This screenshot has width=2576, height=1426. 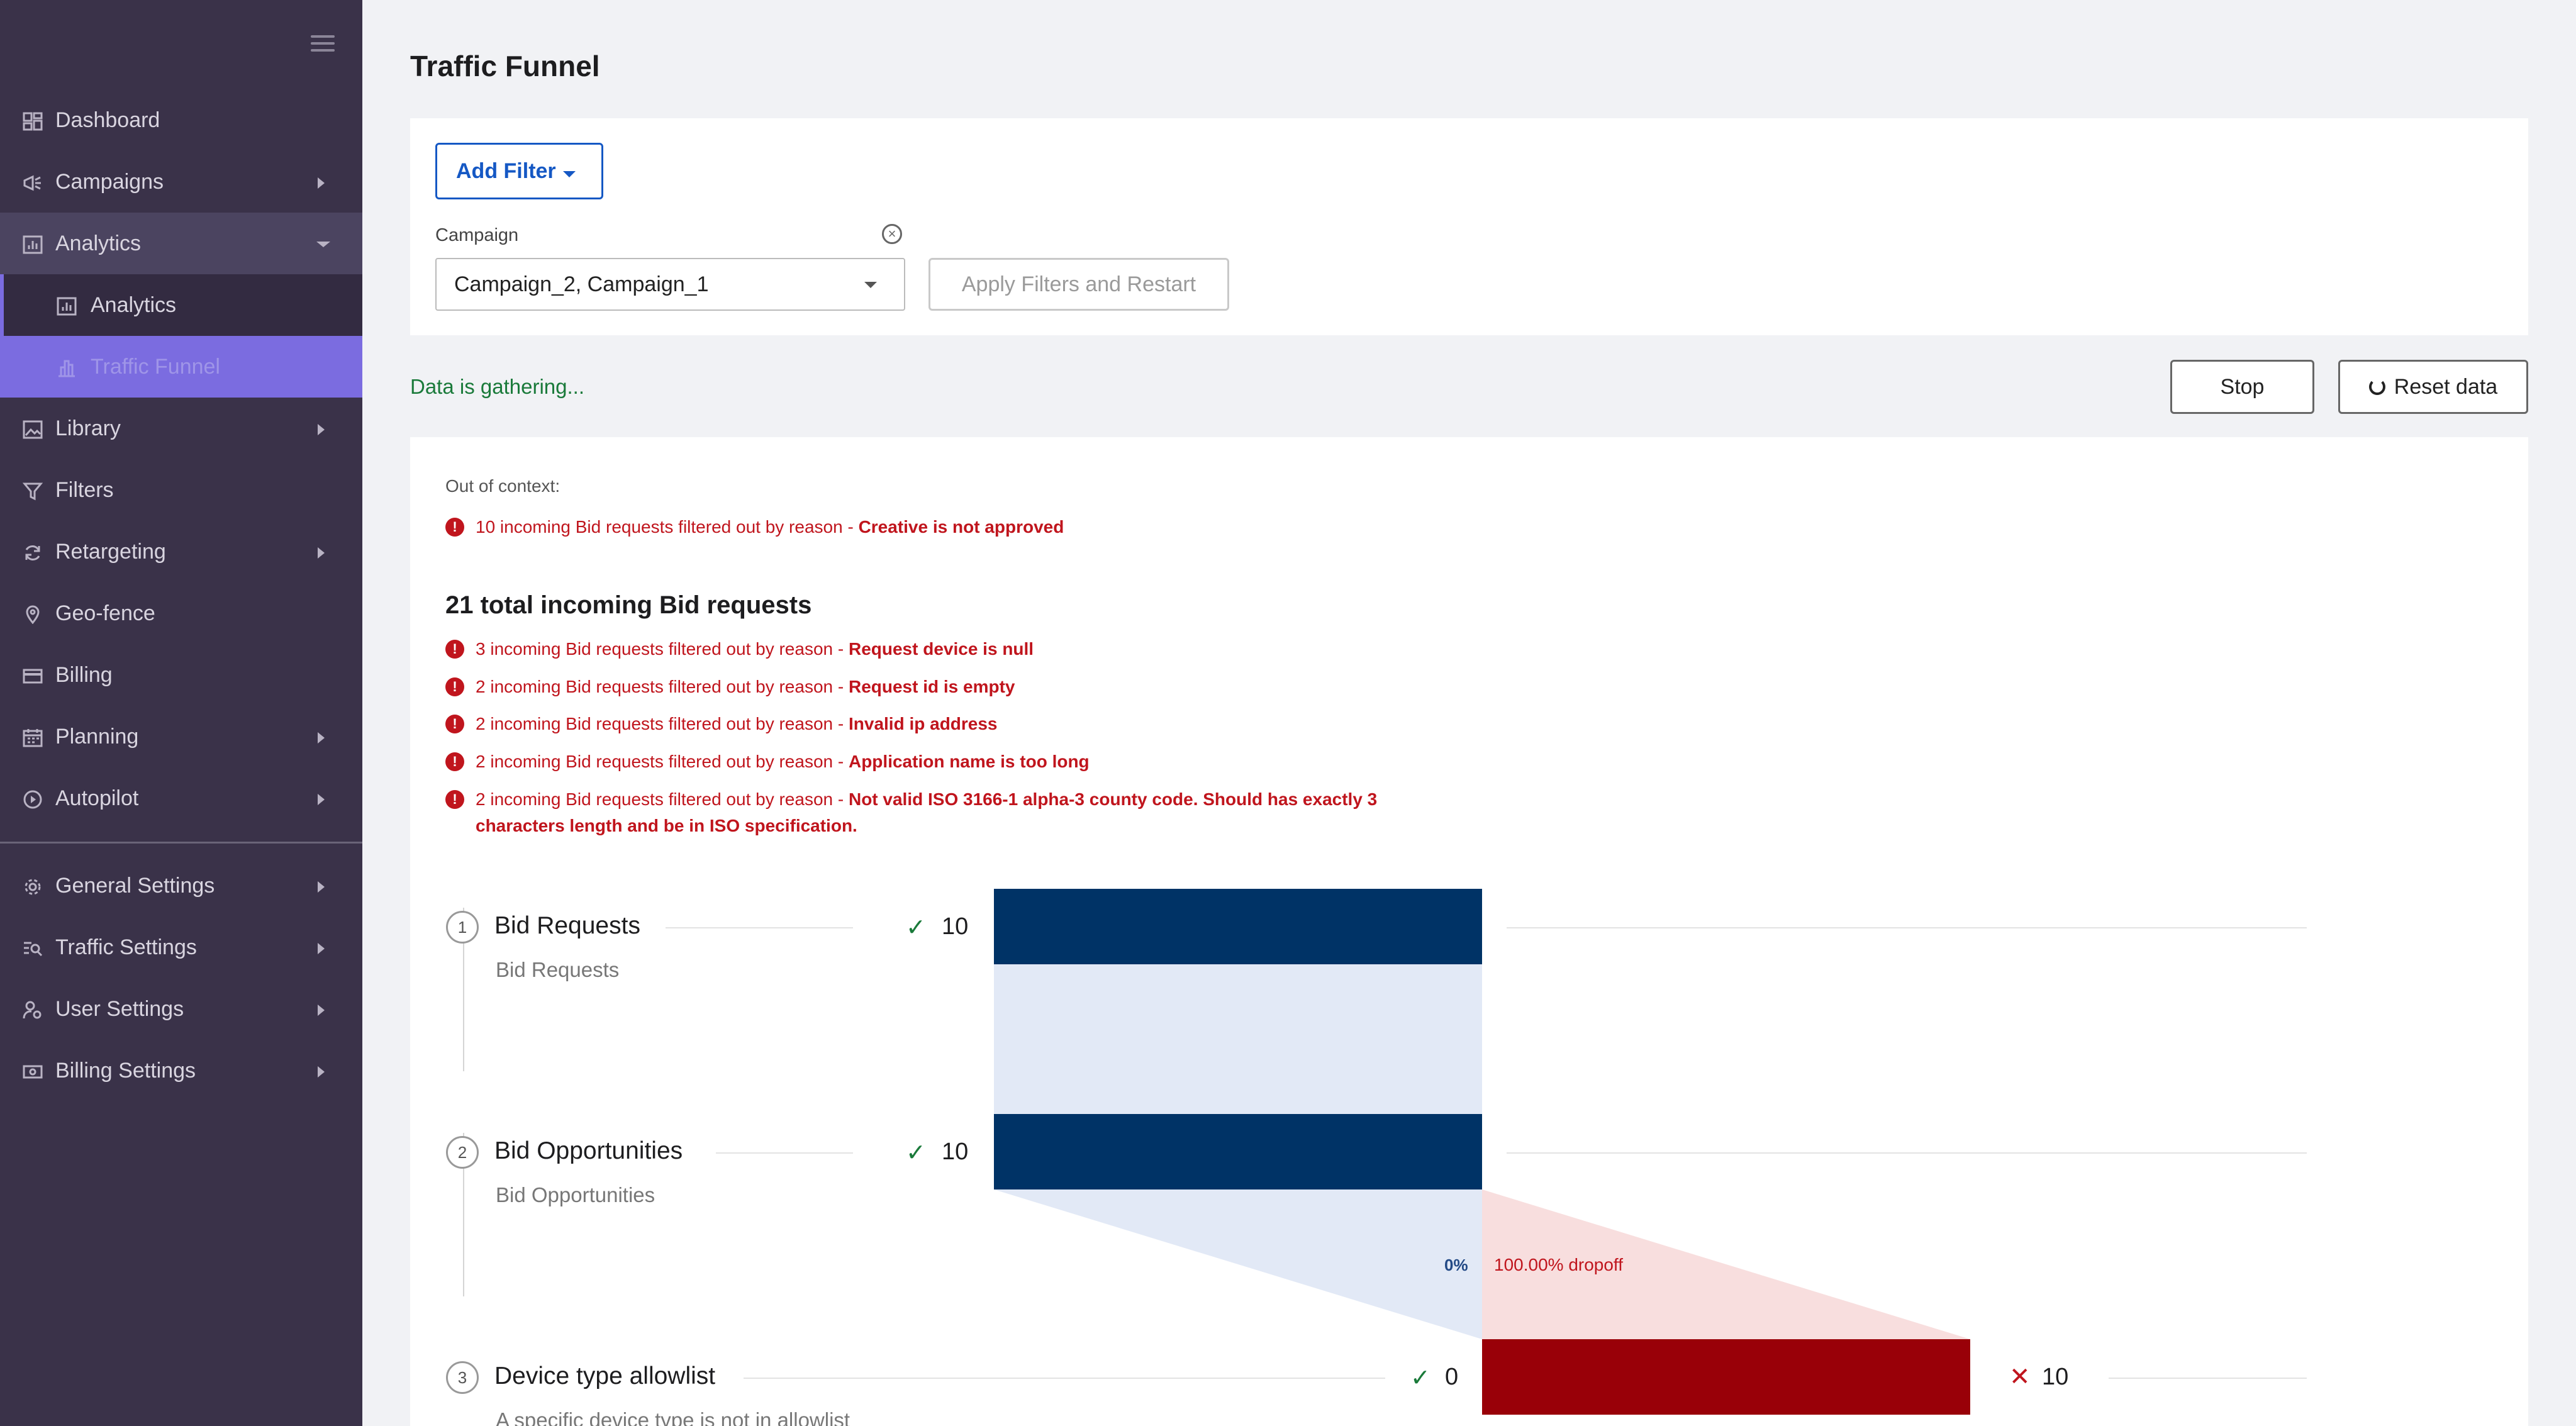 I want to click on campaign-select: Campaign_2, Campaign_1, so click(x=670, y=284).